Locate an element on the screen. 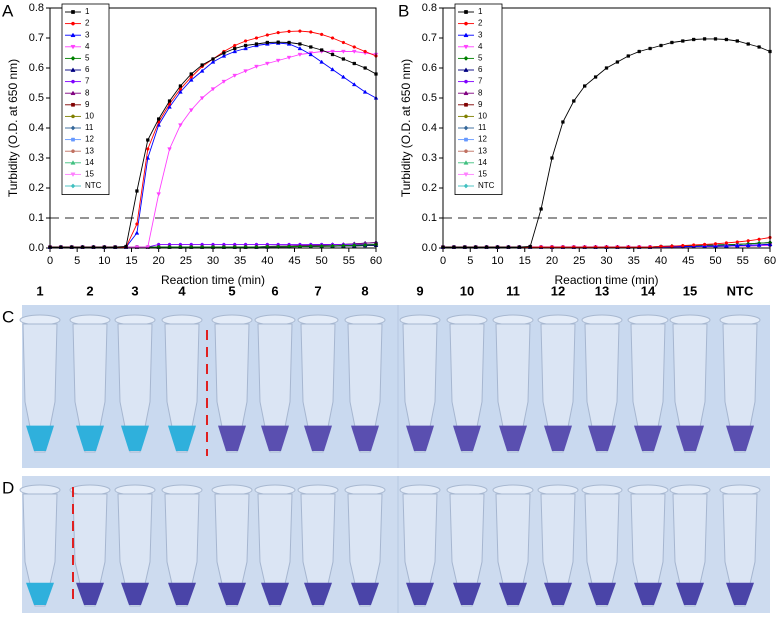 This screenshot has width=777, height=618. tube-label: 9 is located at coordinates (419, 290).